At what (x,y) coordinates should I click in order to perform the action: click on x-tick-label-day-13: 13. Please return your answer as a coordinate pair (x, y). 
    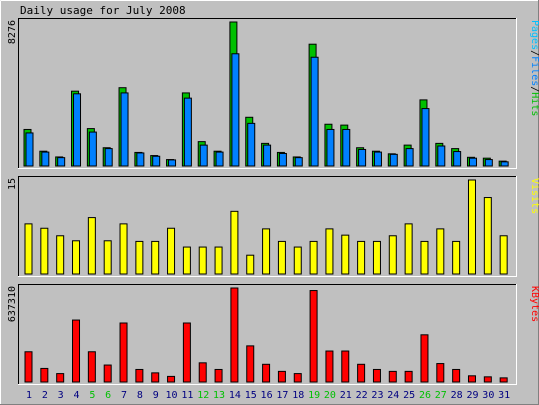
    Looking at the image, I should click on (219, 395).